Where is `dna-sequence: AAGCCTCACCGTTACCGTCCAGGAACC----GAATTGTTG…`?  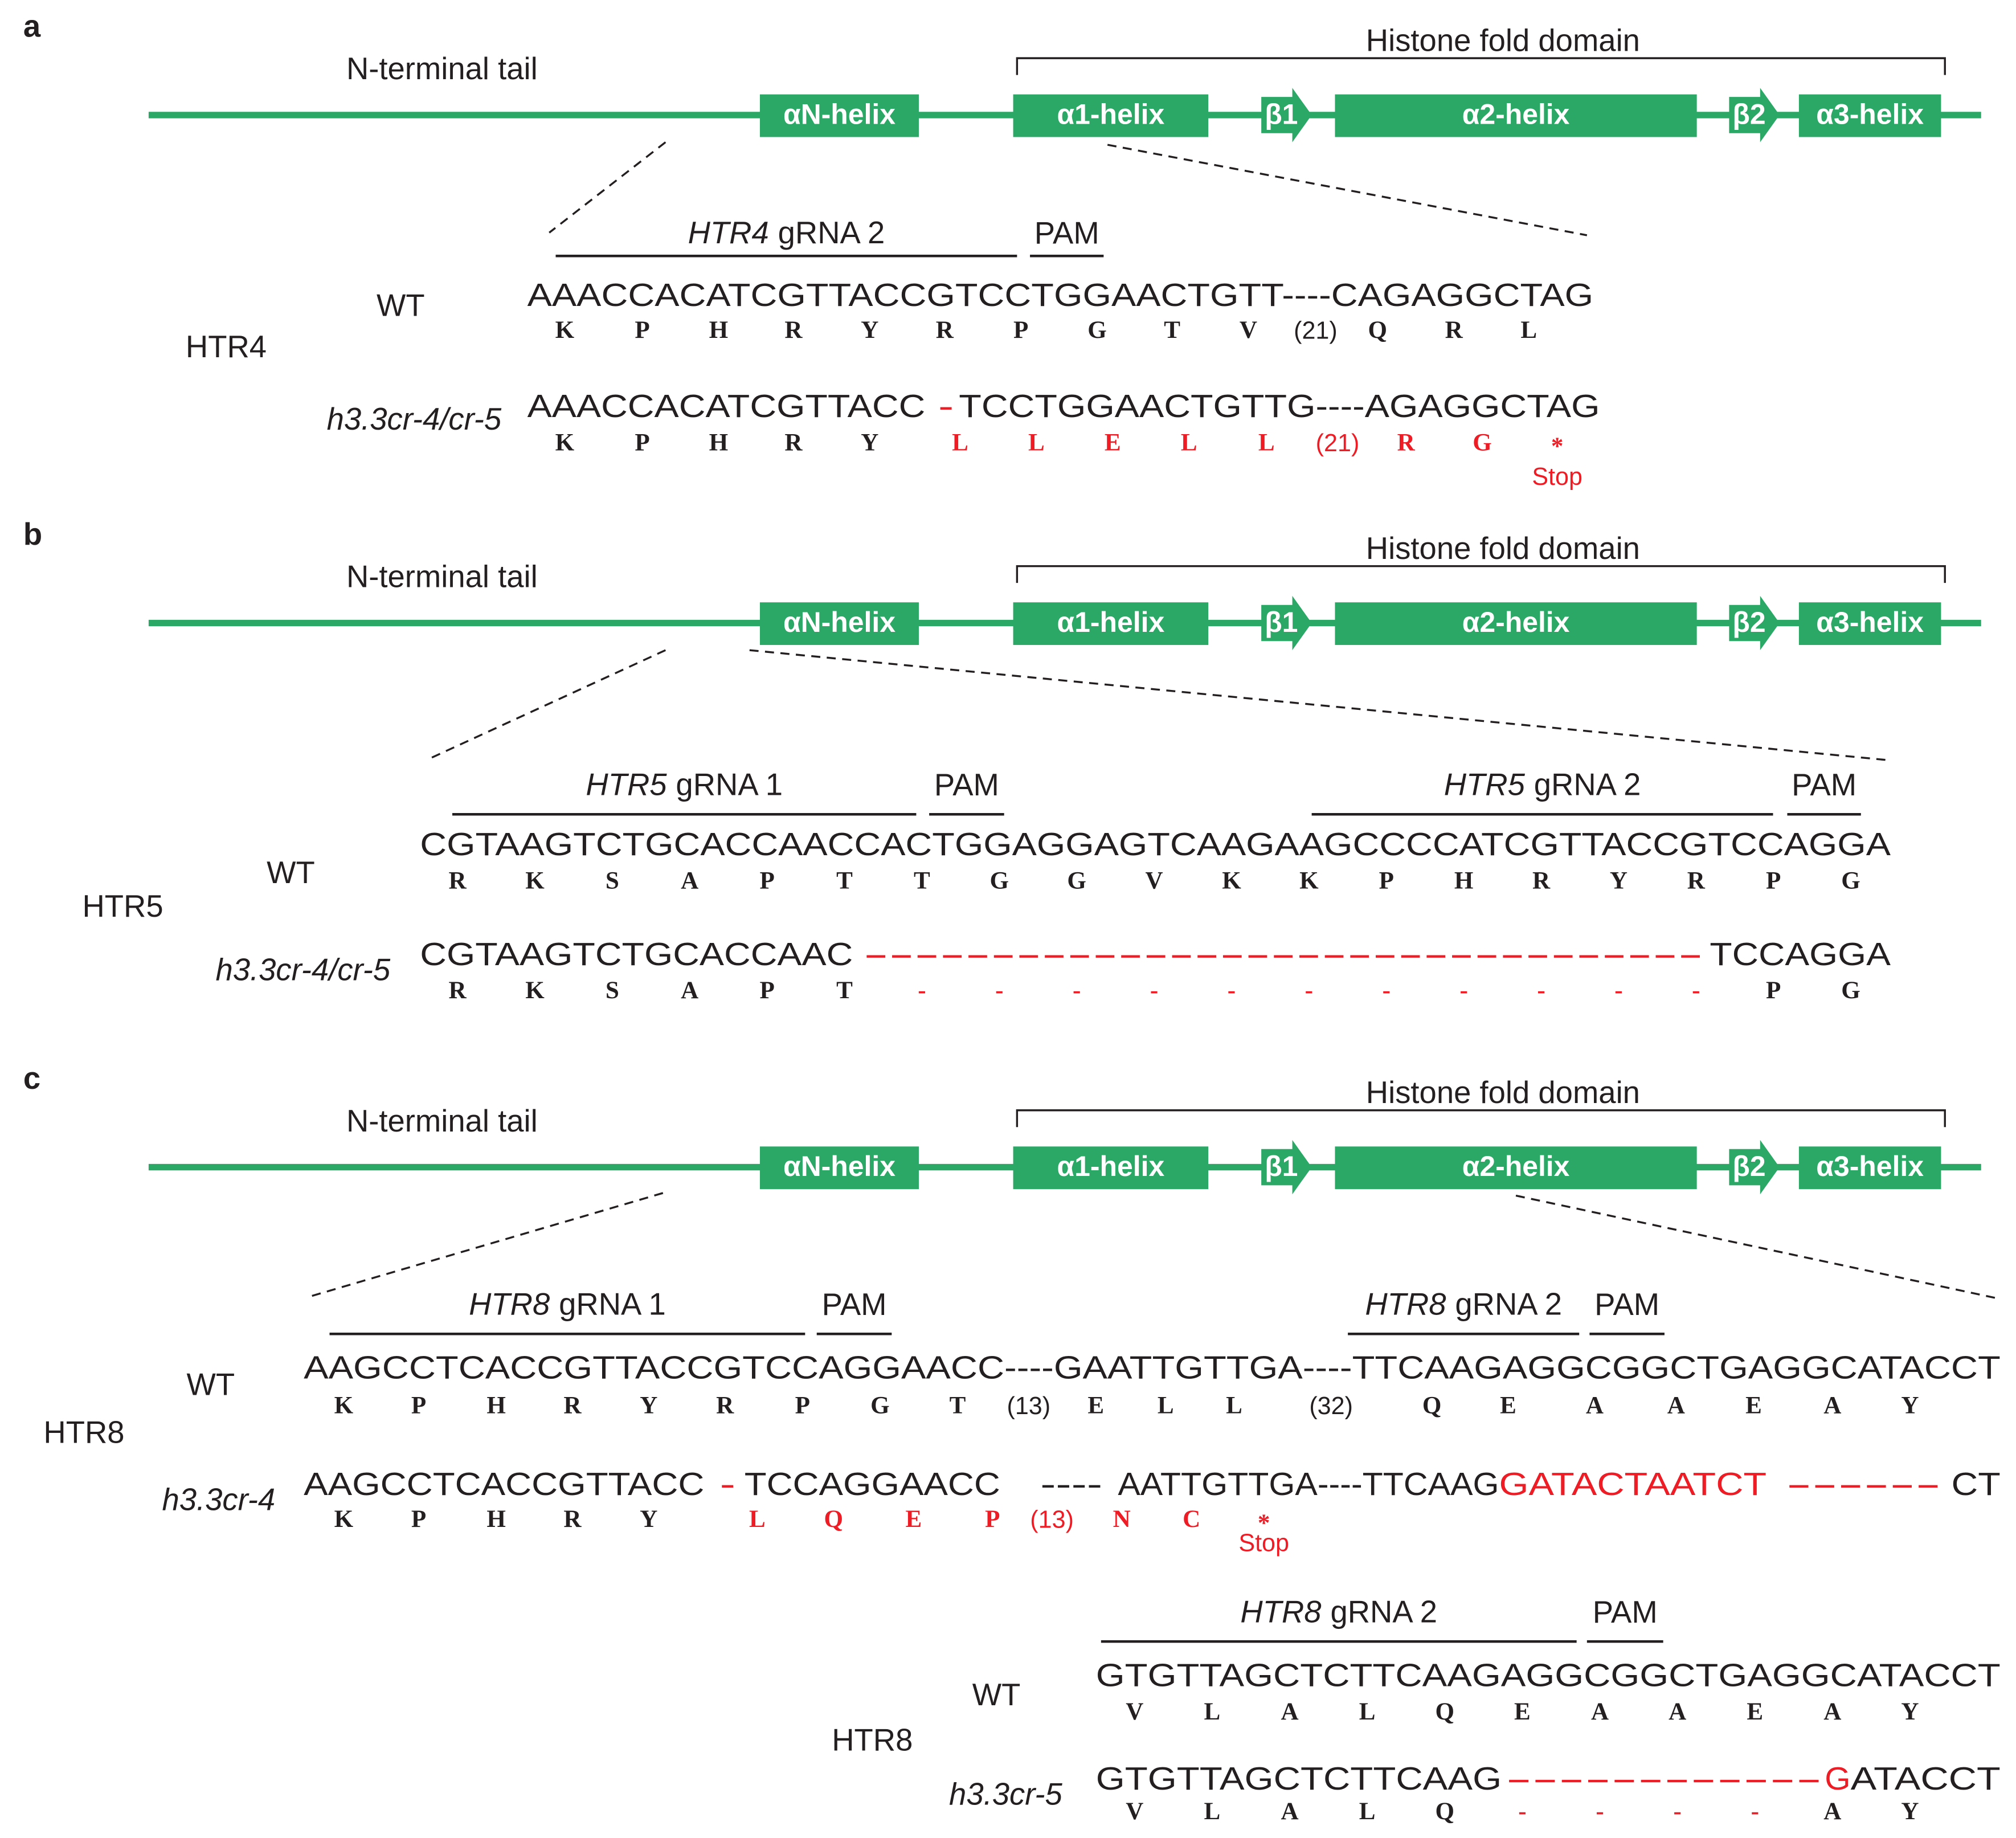 dna-sequence: AAGCCTCACCGTTACCGTCCAGGAACC----GAATTGTTG… is located at coordinates (1153, 1368).